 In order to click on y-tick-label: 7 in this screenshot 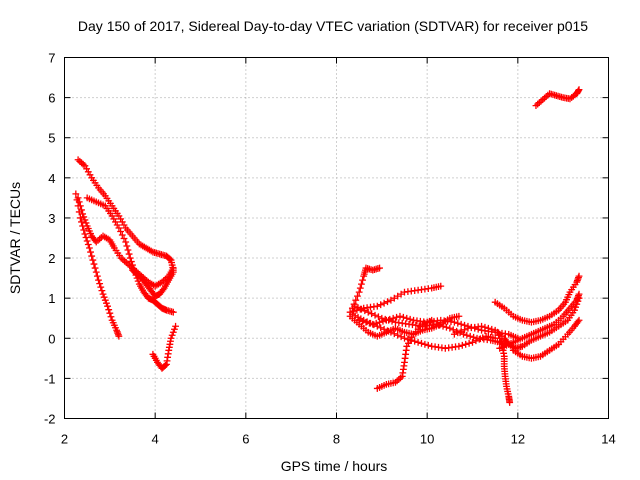, I will do `click(51, 58)`.